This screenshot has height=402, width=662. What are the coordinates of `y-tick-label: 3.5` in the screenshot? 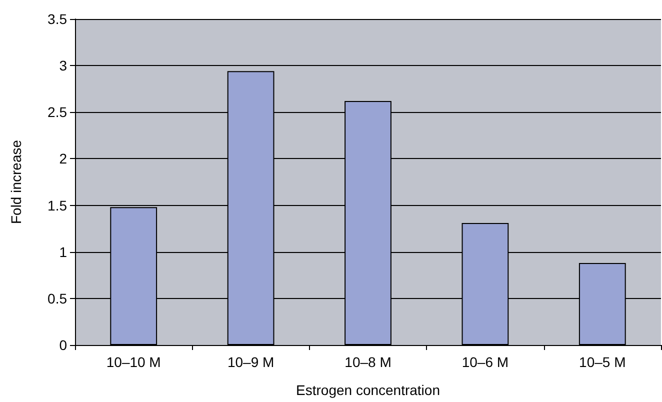 It's located at (58, 19).